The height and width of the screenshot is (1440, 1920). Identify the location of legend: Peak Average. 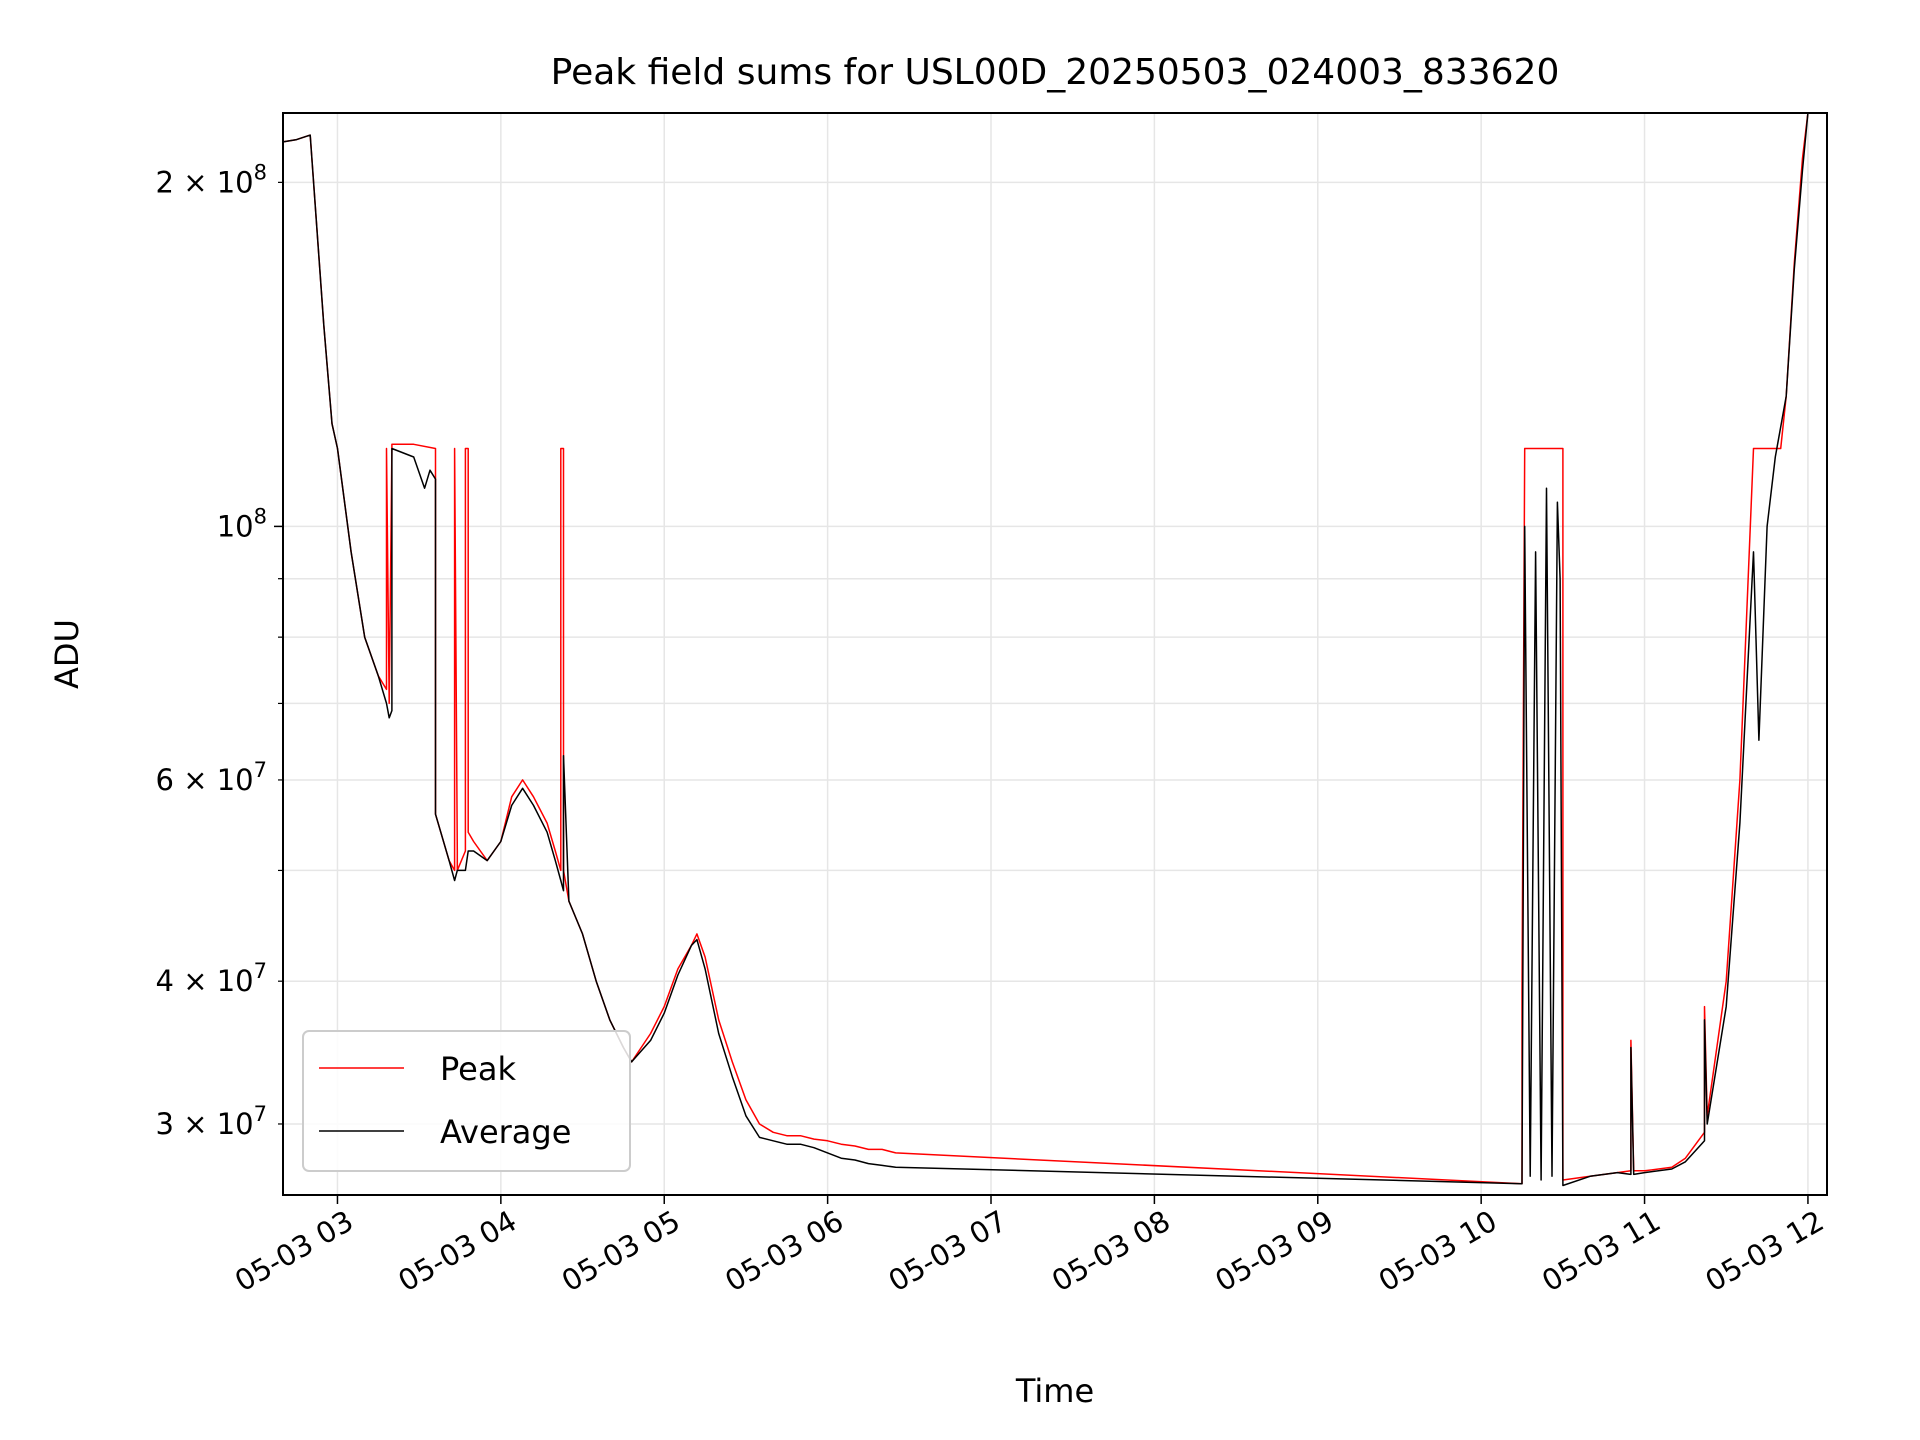
(466, 1101).